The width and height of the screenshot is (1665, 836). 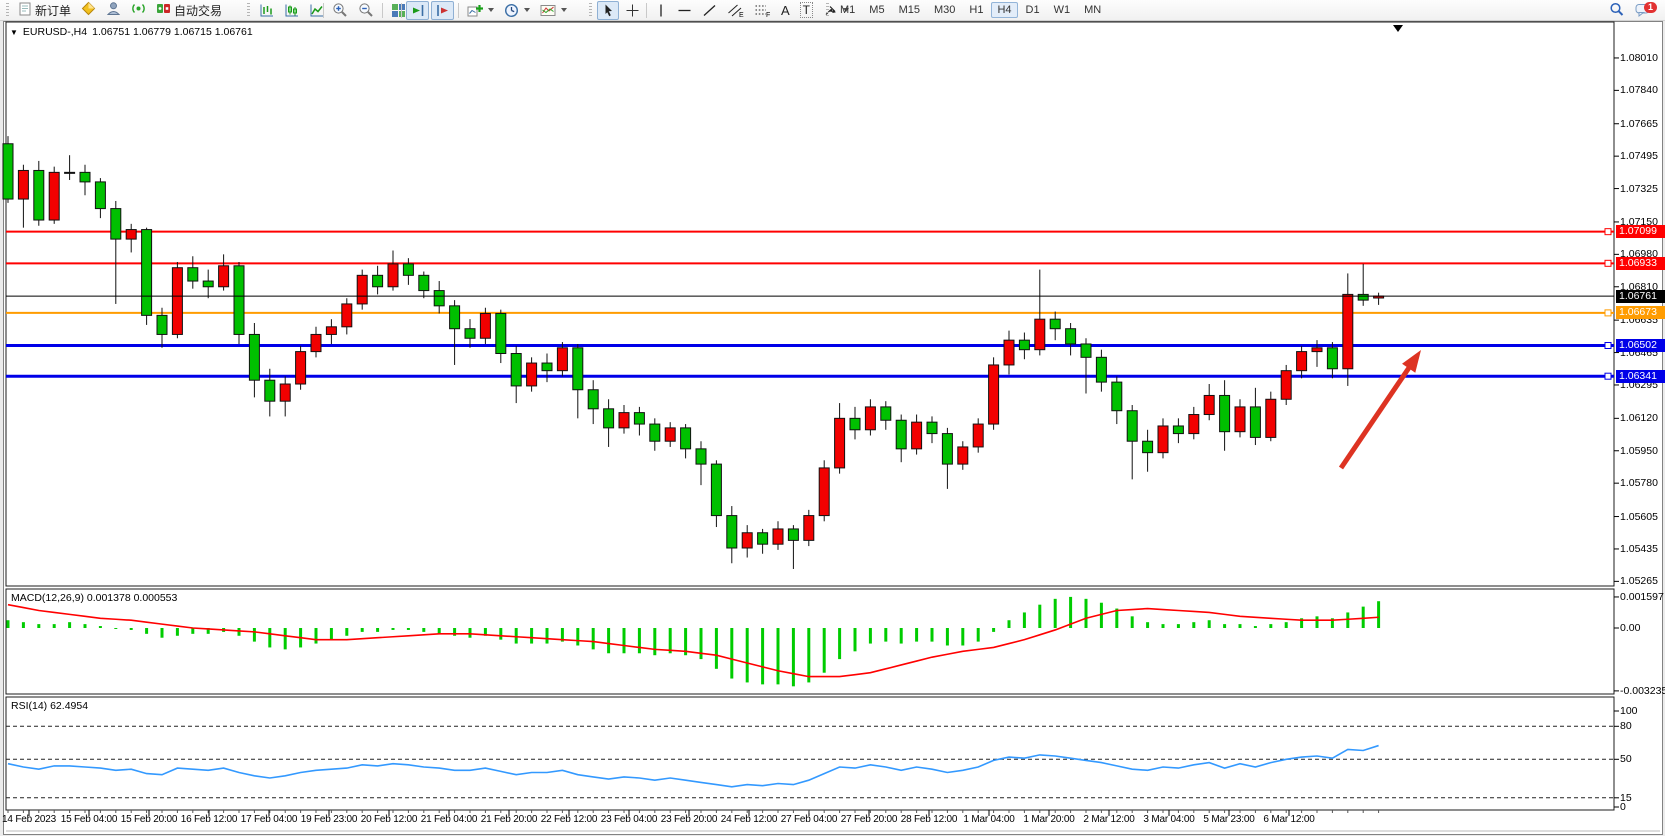 What do you see at coordinates (661, 10) in the screenshot?
I see `vertical-line-button` at bounding box center [661, 10].